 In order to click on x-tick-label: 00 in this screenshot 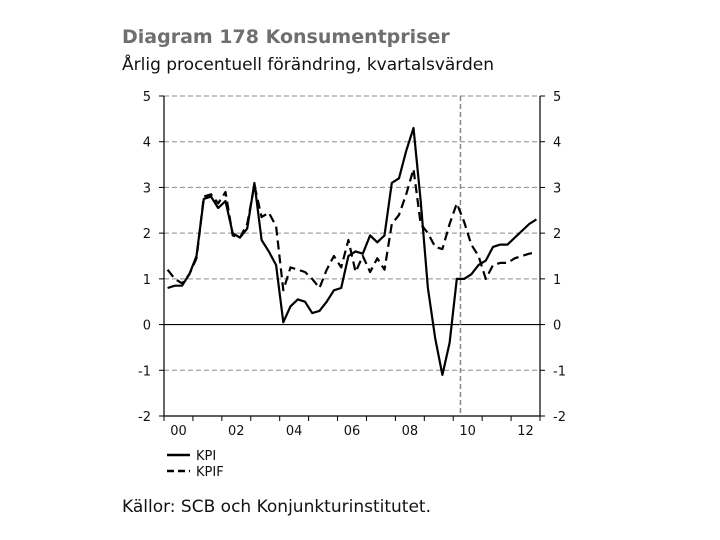, I will do `click(178, 431)`.